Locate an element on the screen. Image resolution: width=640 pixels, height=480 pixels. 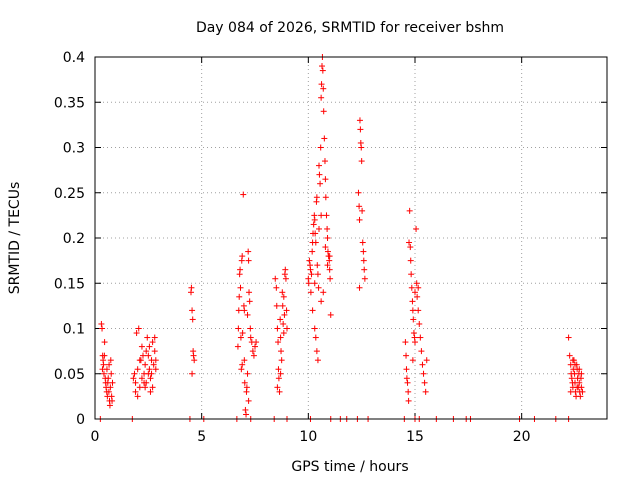
x-tick-label: 20 is located at coordinates (522, 437).